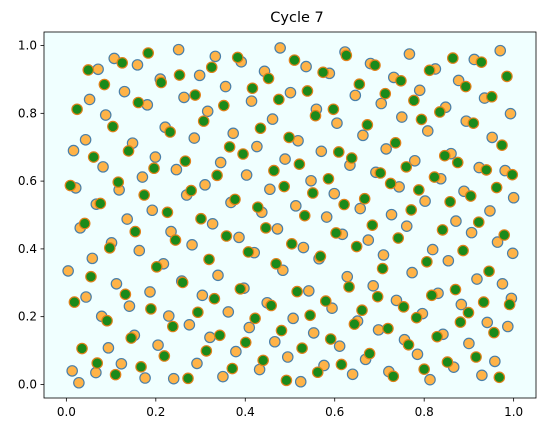  What do you see at coordinates (245, 412) in the screenshot?
I see `x-tick-label: 0.4` at bounding box center [245, 412].